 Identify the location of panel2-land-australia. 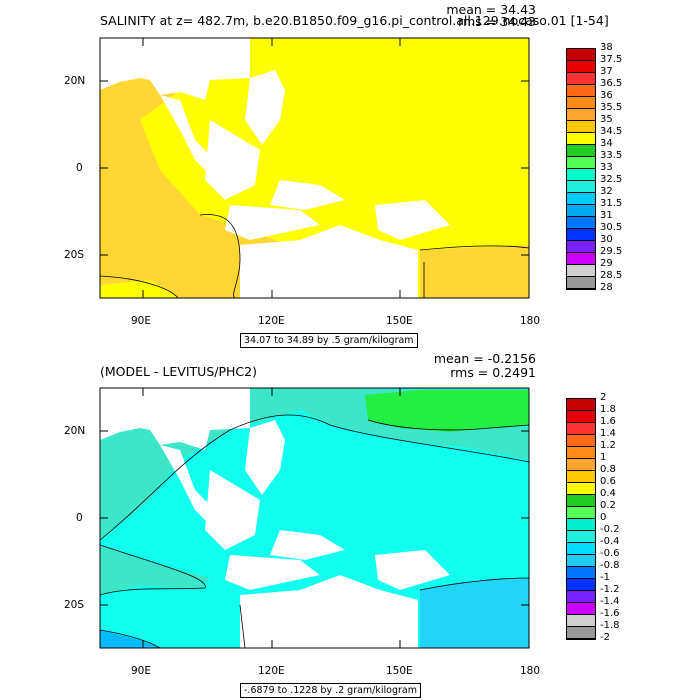
(329, 611).